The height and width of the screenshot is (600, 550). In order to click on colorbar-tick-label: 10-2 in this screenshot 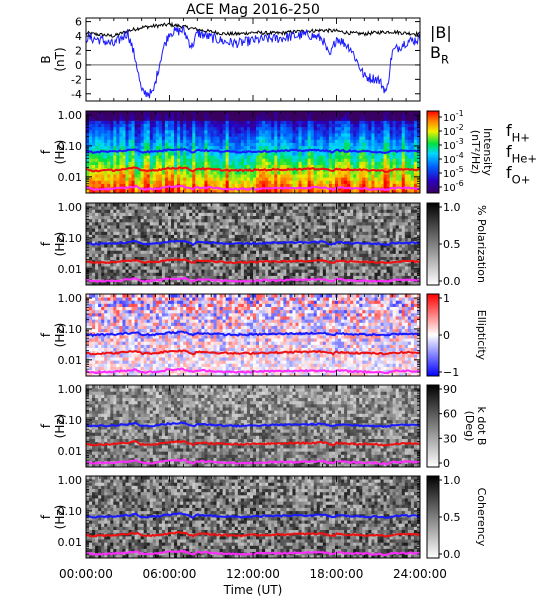, I will do `click(453, 130)`.